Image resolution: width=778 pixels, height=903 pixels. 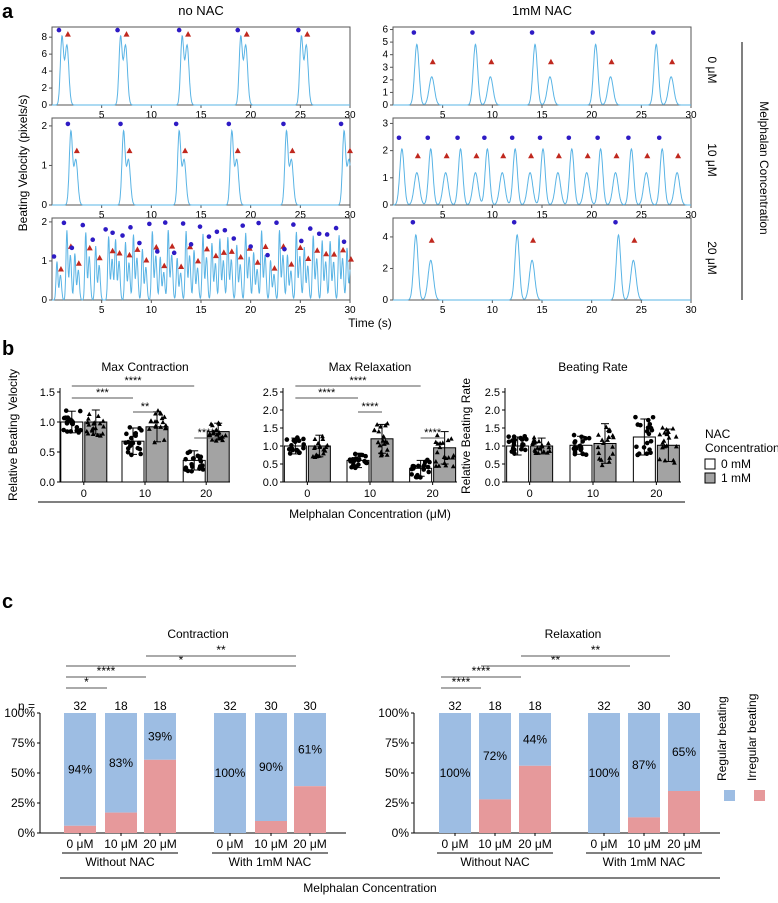 What do you see at coordinates (120, 862) in the screenshot?
I see `group-label: Without NAC` at bounding box center [120, 862].